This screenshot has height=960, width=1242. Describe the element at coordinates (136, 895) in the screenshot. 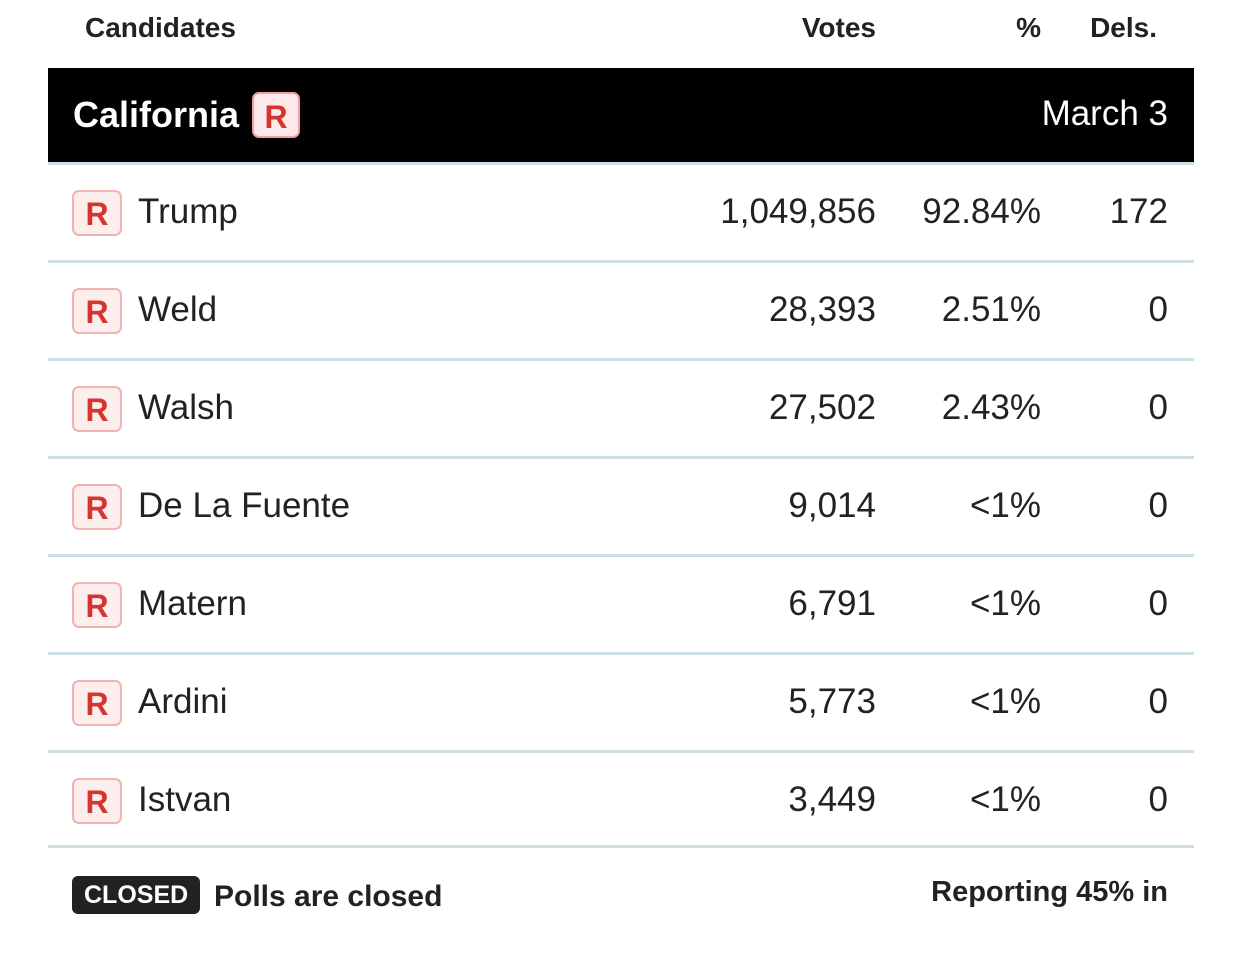

I see `status-badge: CLOSED` at that location.